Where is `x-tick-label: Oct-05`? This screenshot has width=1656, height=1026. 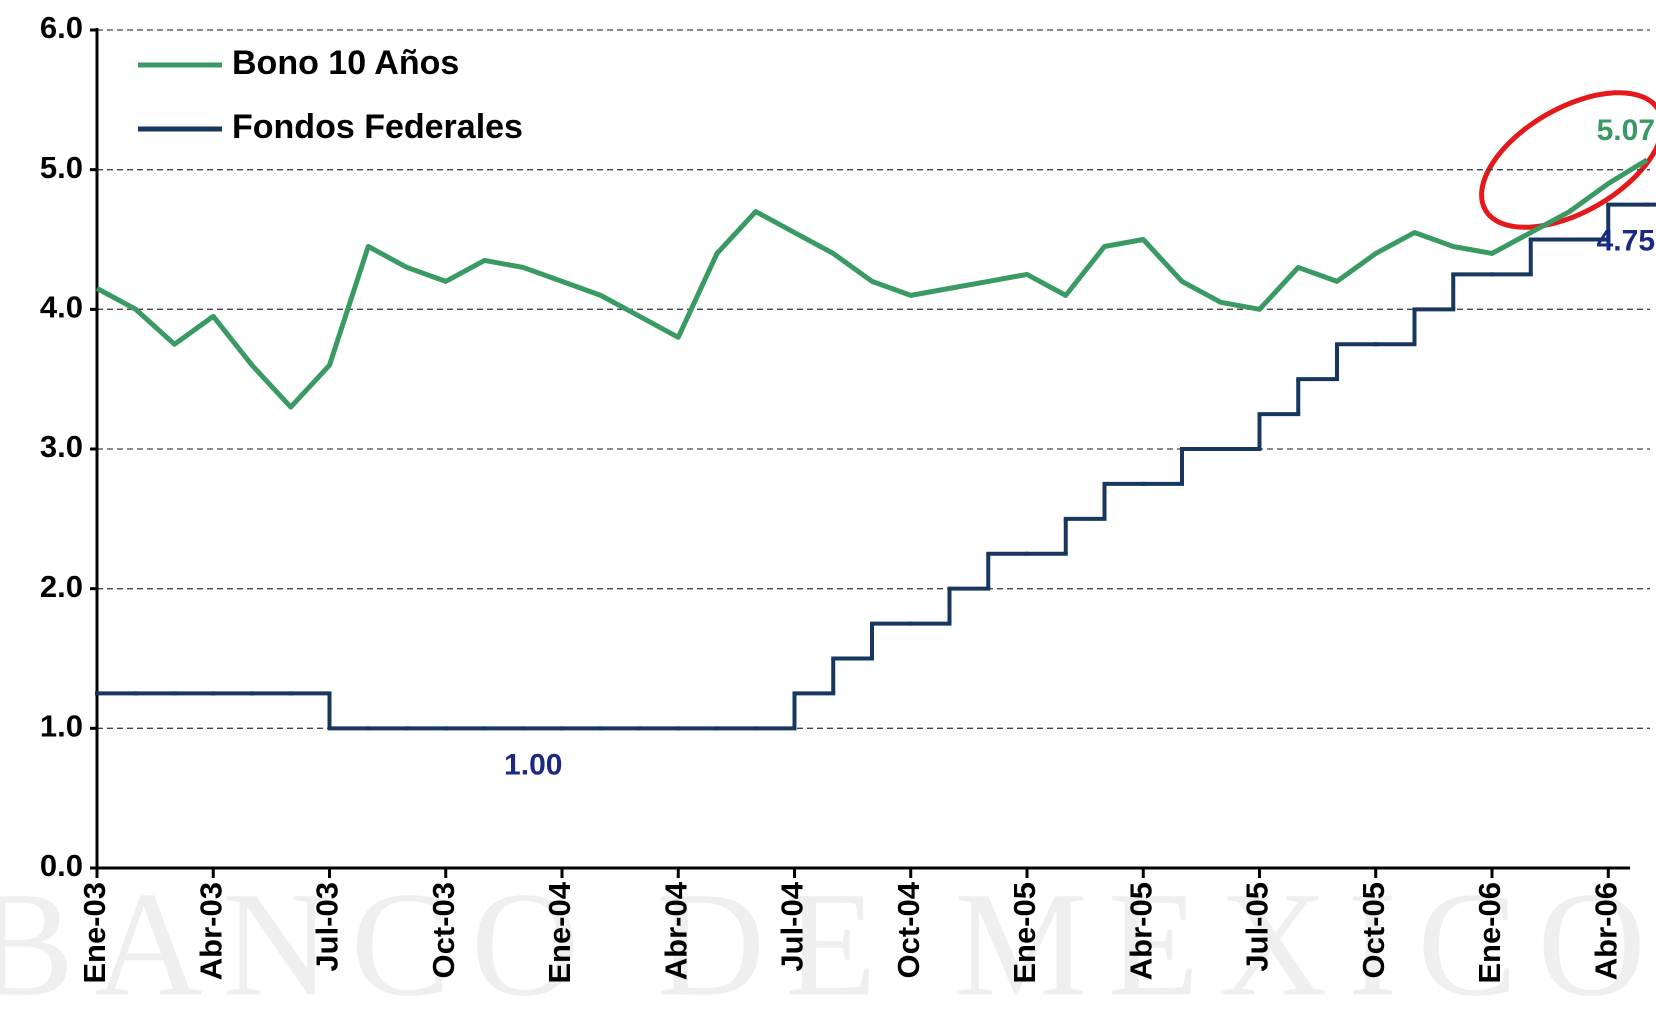
x-tick-label: Oct-05 is located at coordinates (1373, 930).